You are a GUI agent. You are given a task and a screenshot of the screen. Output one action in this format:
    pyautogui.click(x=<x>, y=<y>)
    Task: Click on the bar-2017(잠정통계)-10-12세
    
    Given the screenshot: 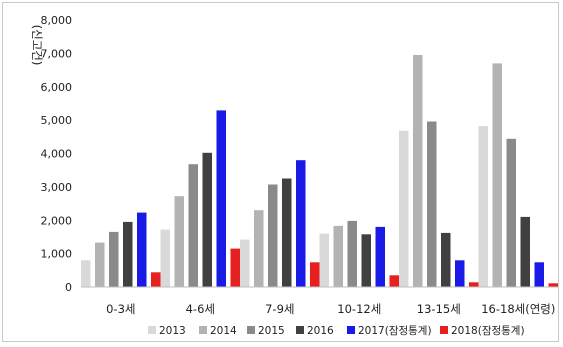 What is the action you would take?
    pyautogui.click(x=380, y=256)
    